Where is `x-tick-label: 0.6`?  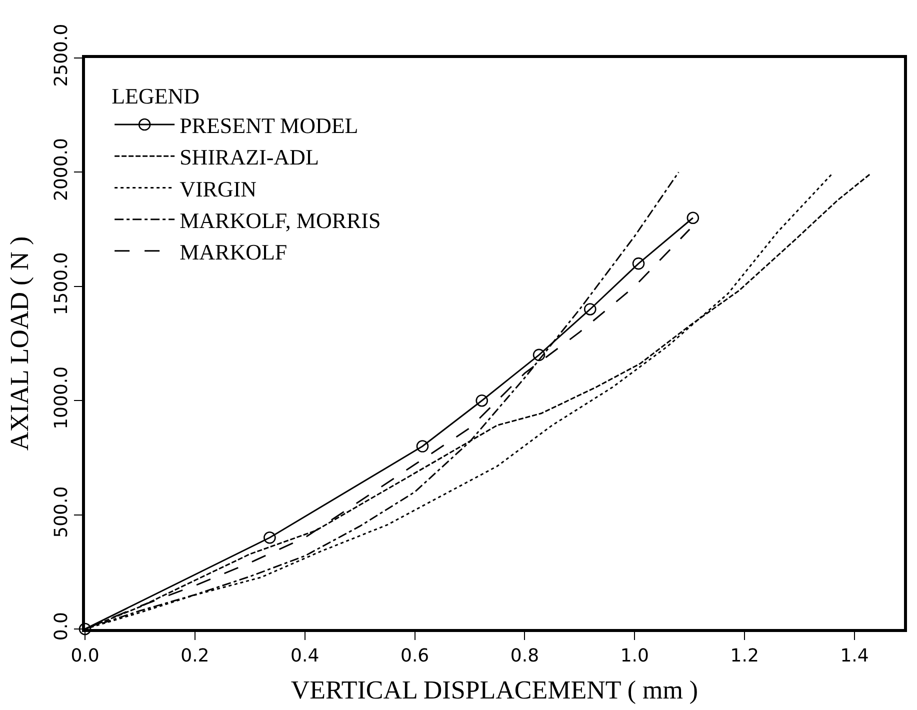 x-tick-label: 0.6 is located at coordinates (415, 656).